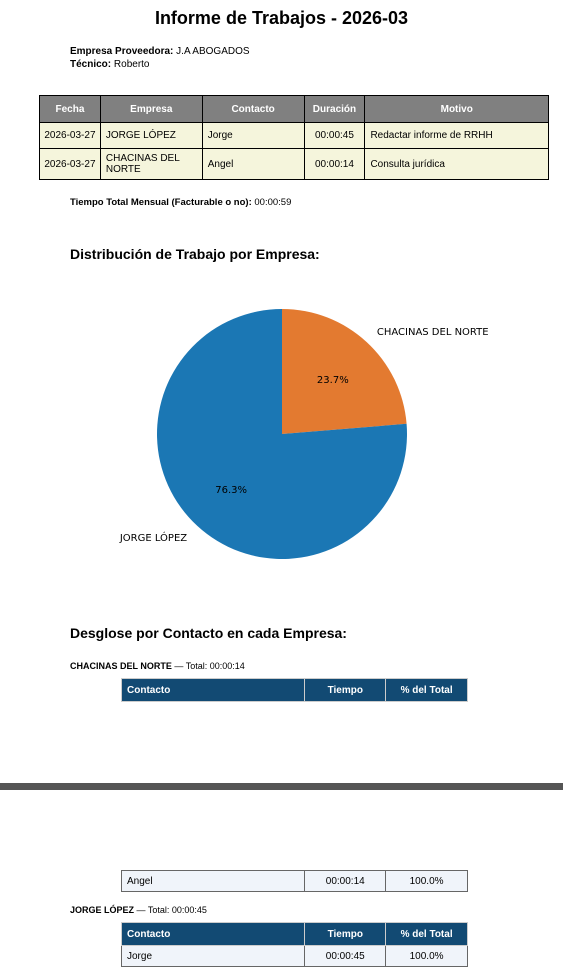 The height and width of the screenshot is (970, 563). I want to click on table-row: Angel 00:00:14 100.0%, so click(294, 881).